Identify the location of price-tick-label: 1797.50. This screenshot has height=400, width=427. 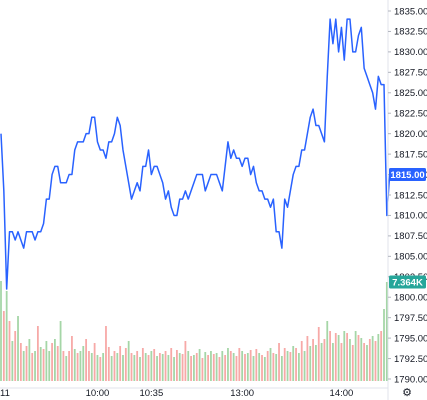
(410, 318).